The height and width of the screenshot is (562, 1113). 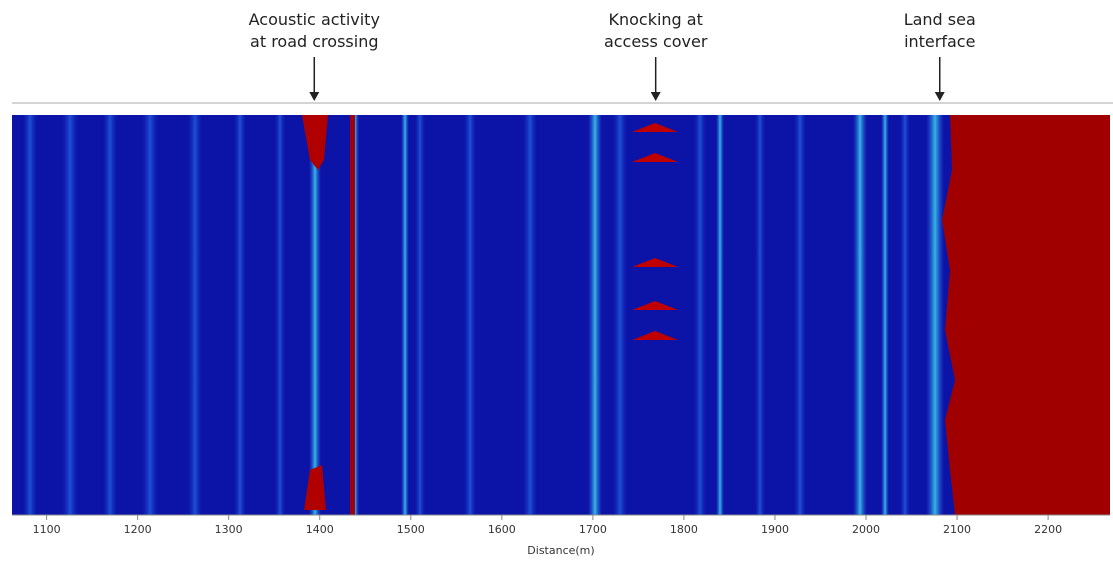 I want to click on x-tick-label: 1800, so click(x=684, y=529).